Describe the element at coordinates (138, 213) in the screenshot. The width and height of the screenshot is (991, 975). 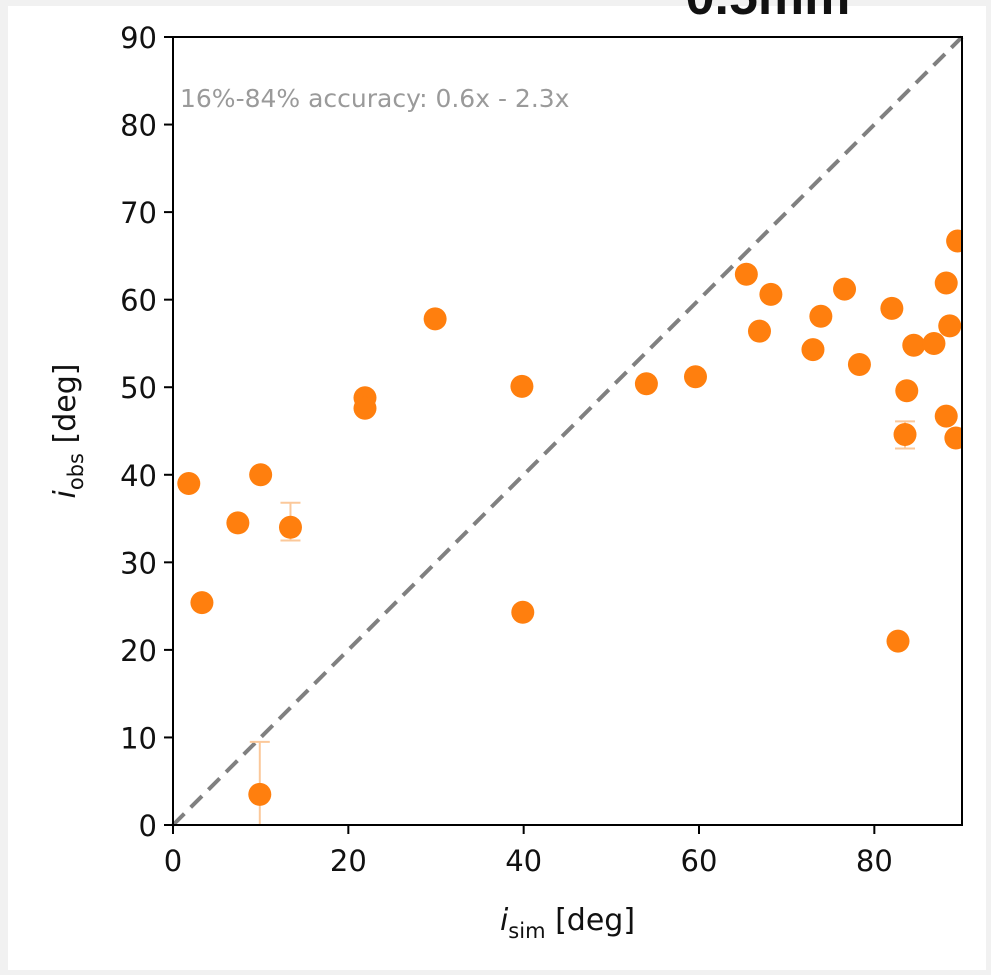
I see `y-tick-label-7: 70` at that location.